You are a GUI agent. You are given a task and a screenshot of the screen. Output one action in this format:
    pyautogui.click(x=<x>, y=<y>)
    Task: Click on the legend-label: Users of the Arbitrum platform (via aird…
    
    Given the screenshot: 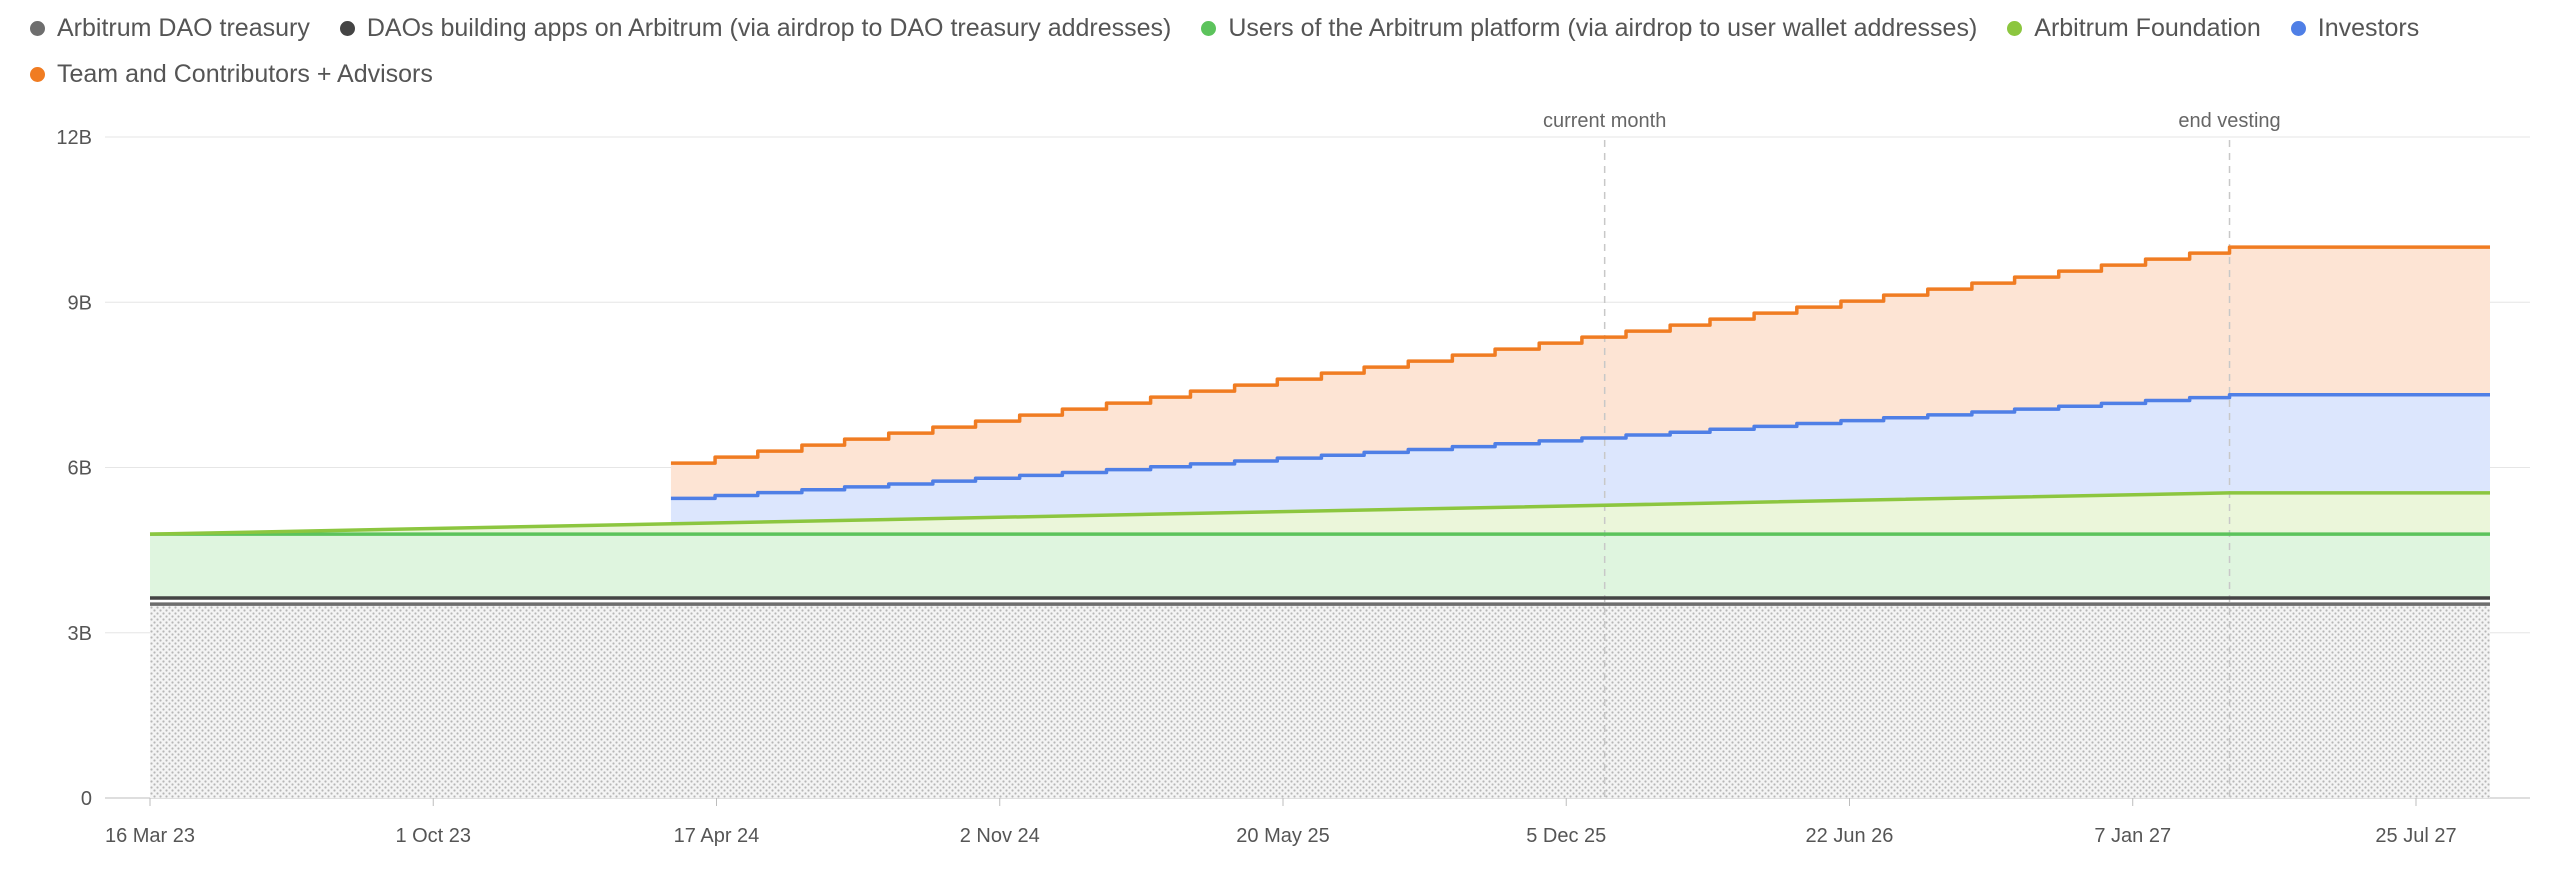 What is the action you would take?
    pyautogui.click(x=1603, y=28)
    